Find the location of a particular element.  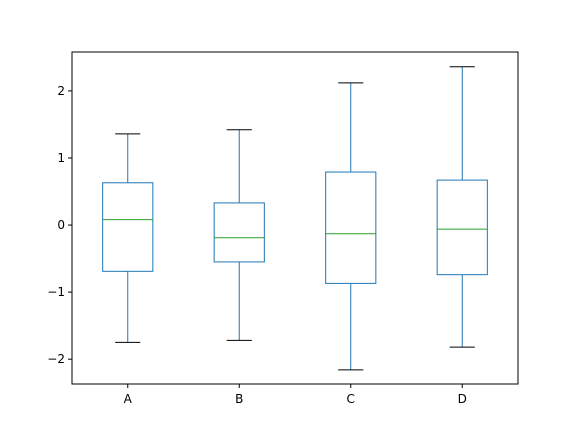

box-d is located at coordinates (462, 207).